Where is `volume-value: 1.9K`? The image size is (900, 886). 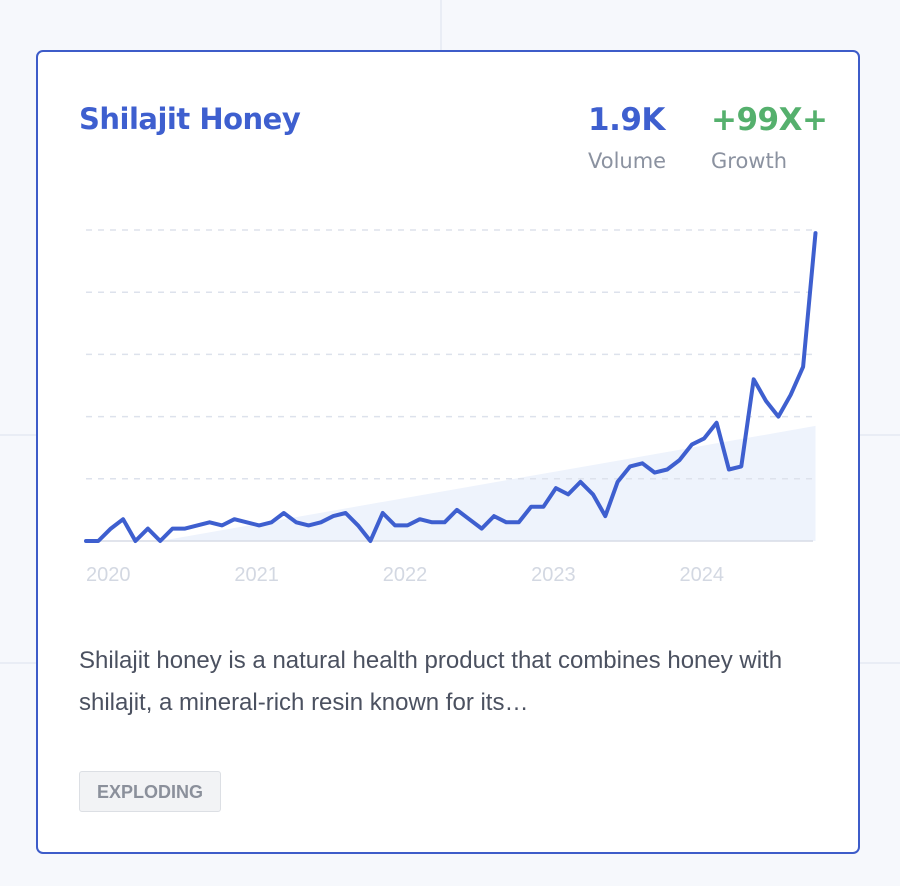
volume-value: 1.9K is located at coordinates (626, 120).